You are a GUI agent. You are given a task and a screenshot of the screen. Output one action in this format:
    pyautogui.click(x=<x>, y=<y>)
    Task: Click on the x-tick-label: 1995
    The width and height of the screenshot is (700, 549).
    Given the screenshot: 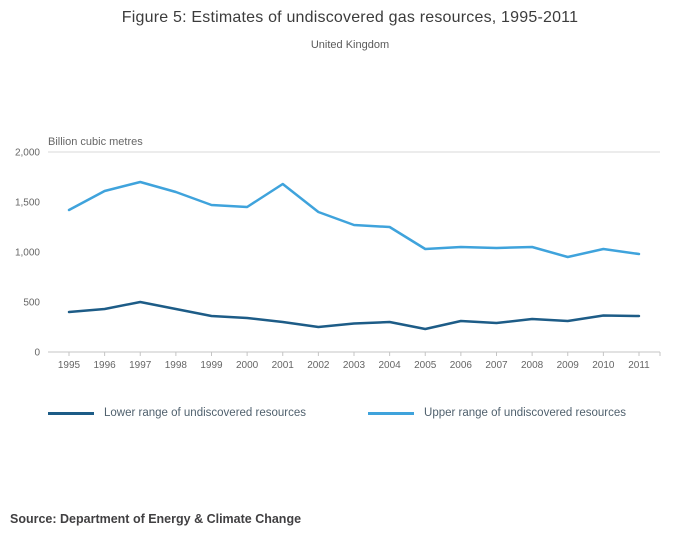 What is the action you would take?
    pyautogui.click(x=69, y=365)
    